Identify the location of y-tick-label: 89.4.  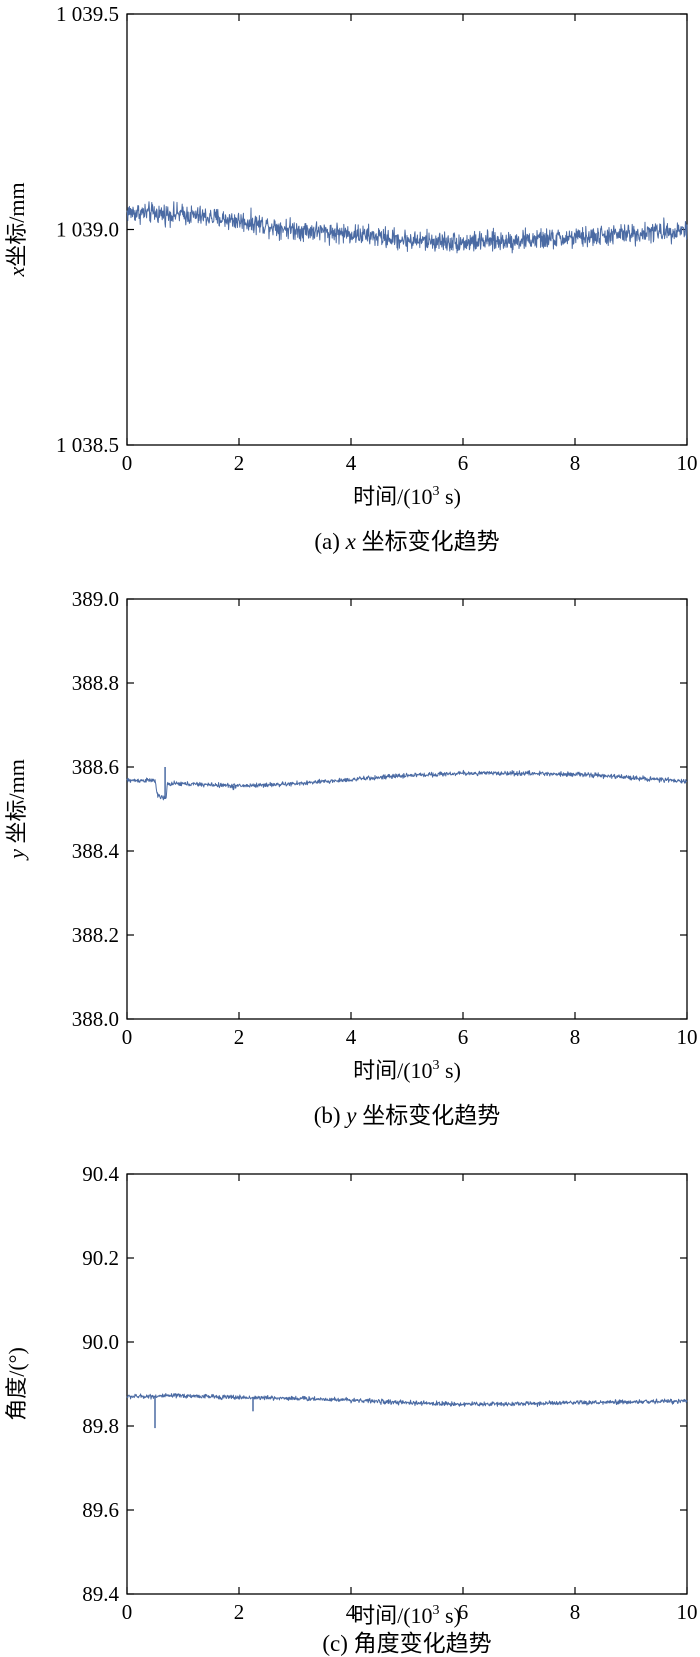
(100, 1594).